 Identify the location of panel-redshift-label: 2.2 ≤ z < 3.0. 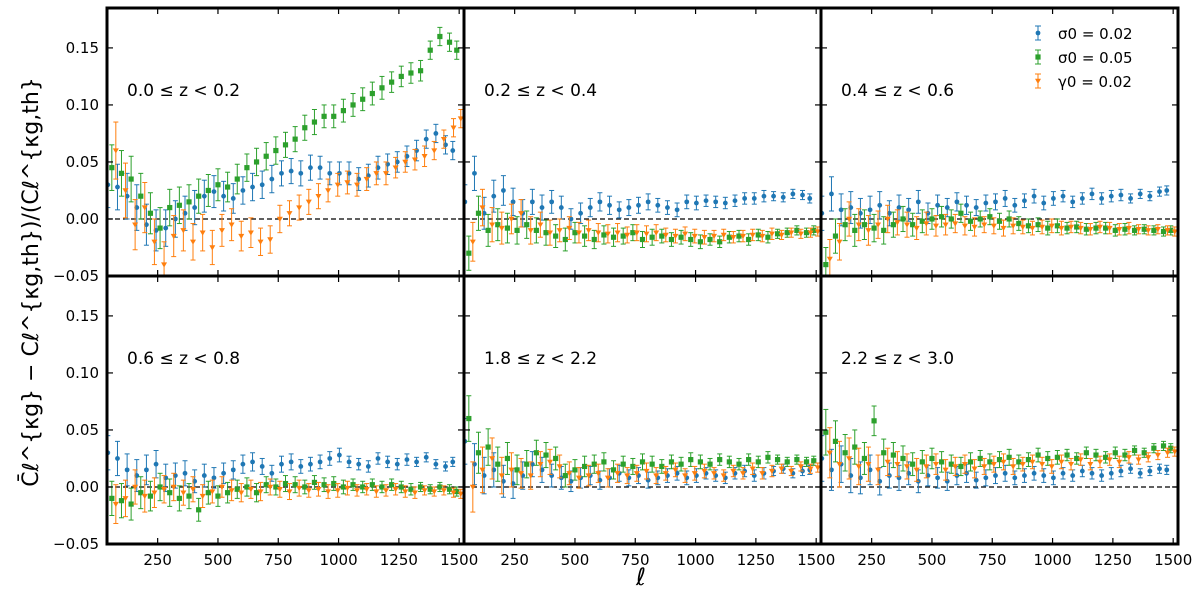
(897, 359).